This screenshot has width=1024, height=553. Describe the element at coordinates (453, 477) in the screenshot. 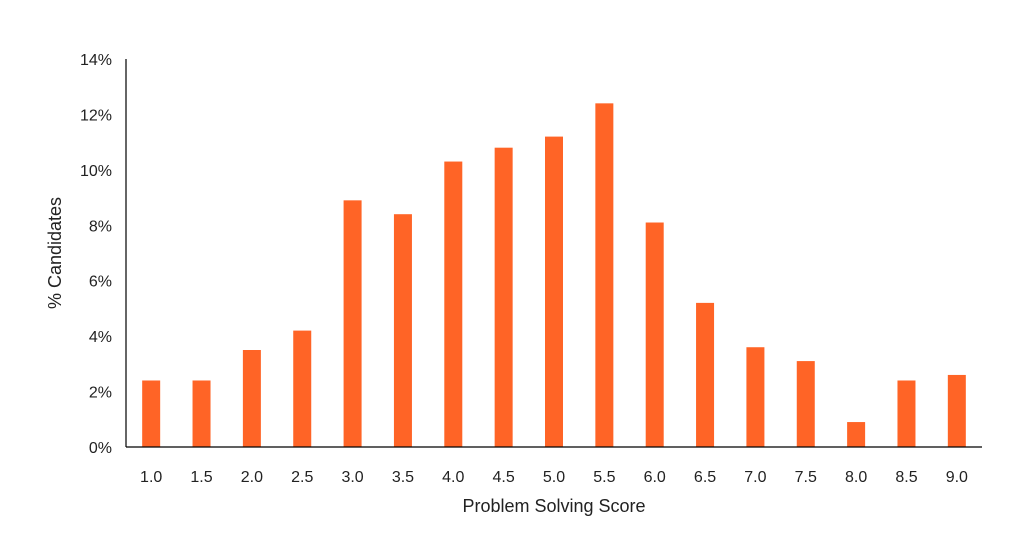

I see `x-tick-label: 4.0` at that location.